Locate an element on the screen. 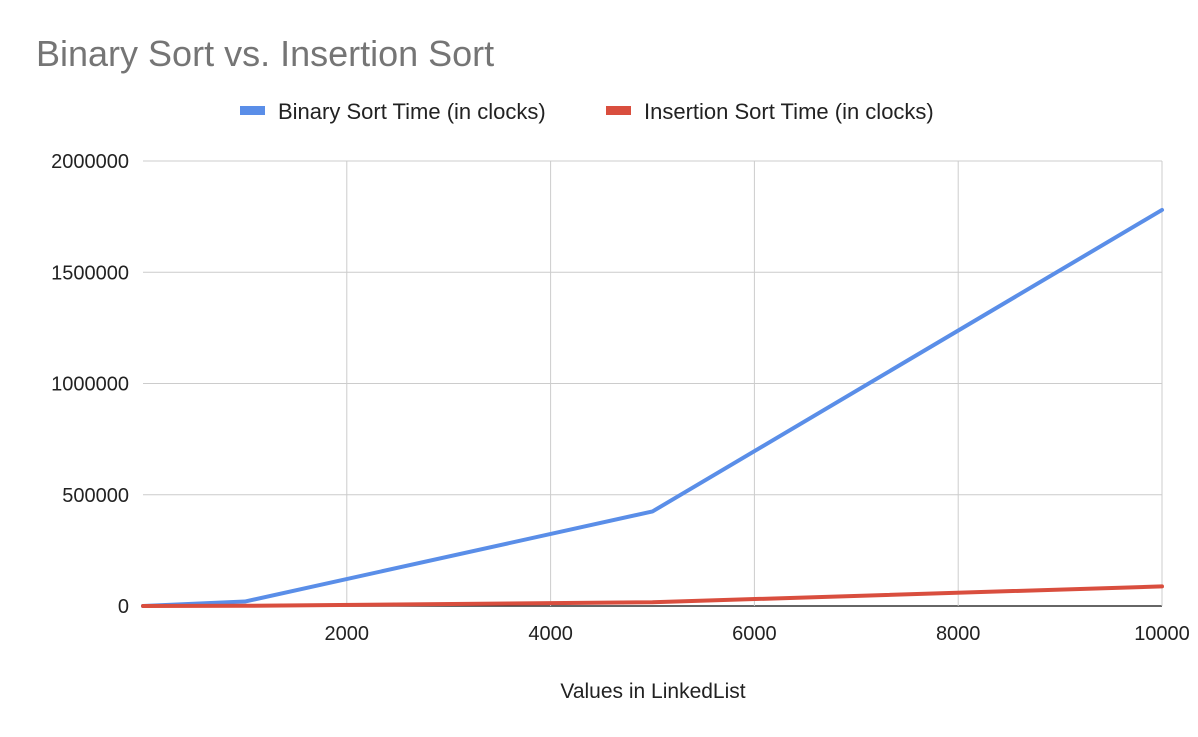 The image size is (1198, 737). legend-label-1: Insertion Sort Time (in clocks) is located at coordinates (789, 111).